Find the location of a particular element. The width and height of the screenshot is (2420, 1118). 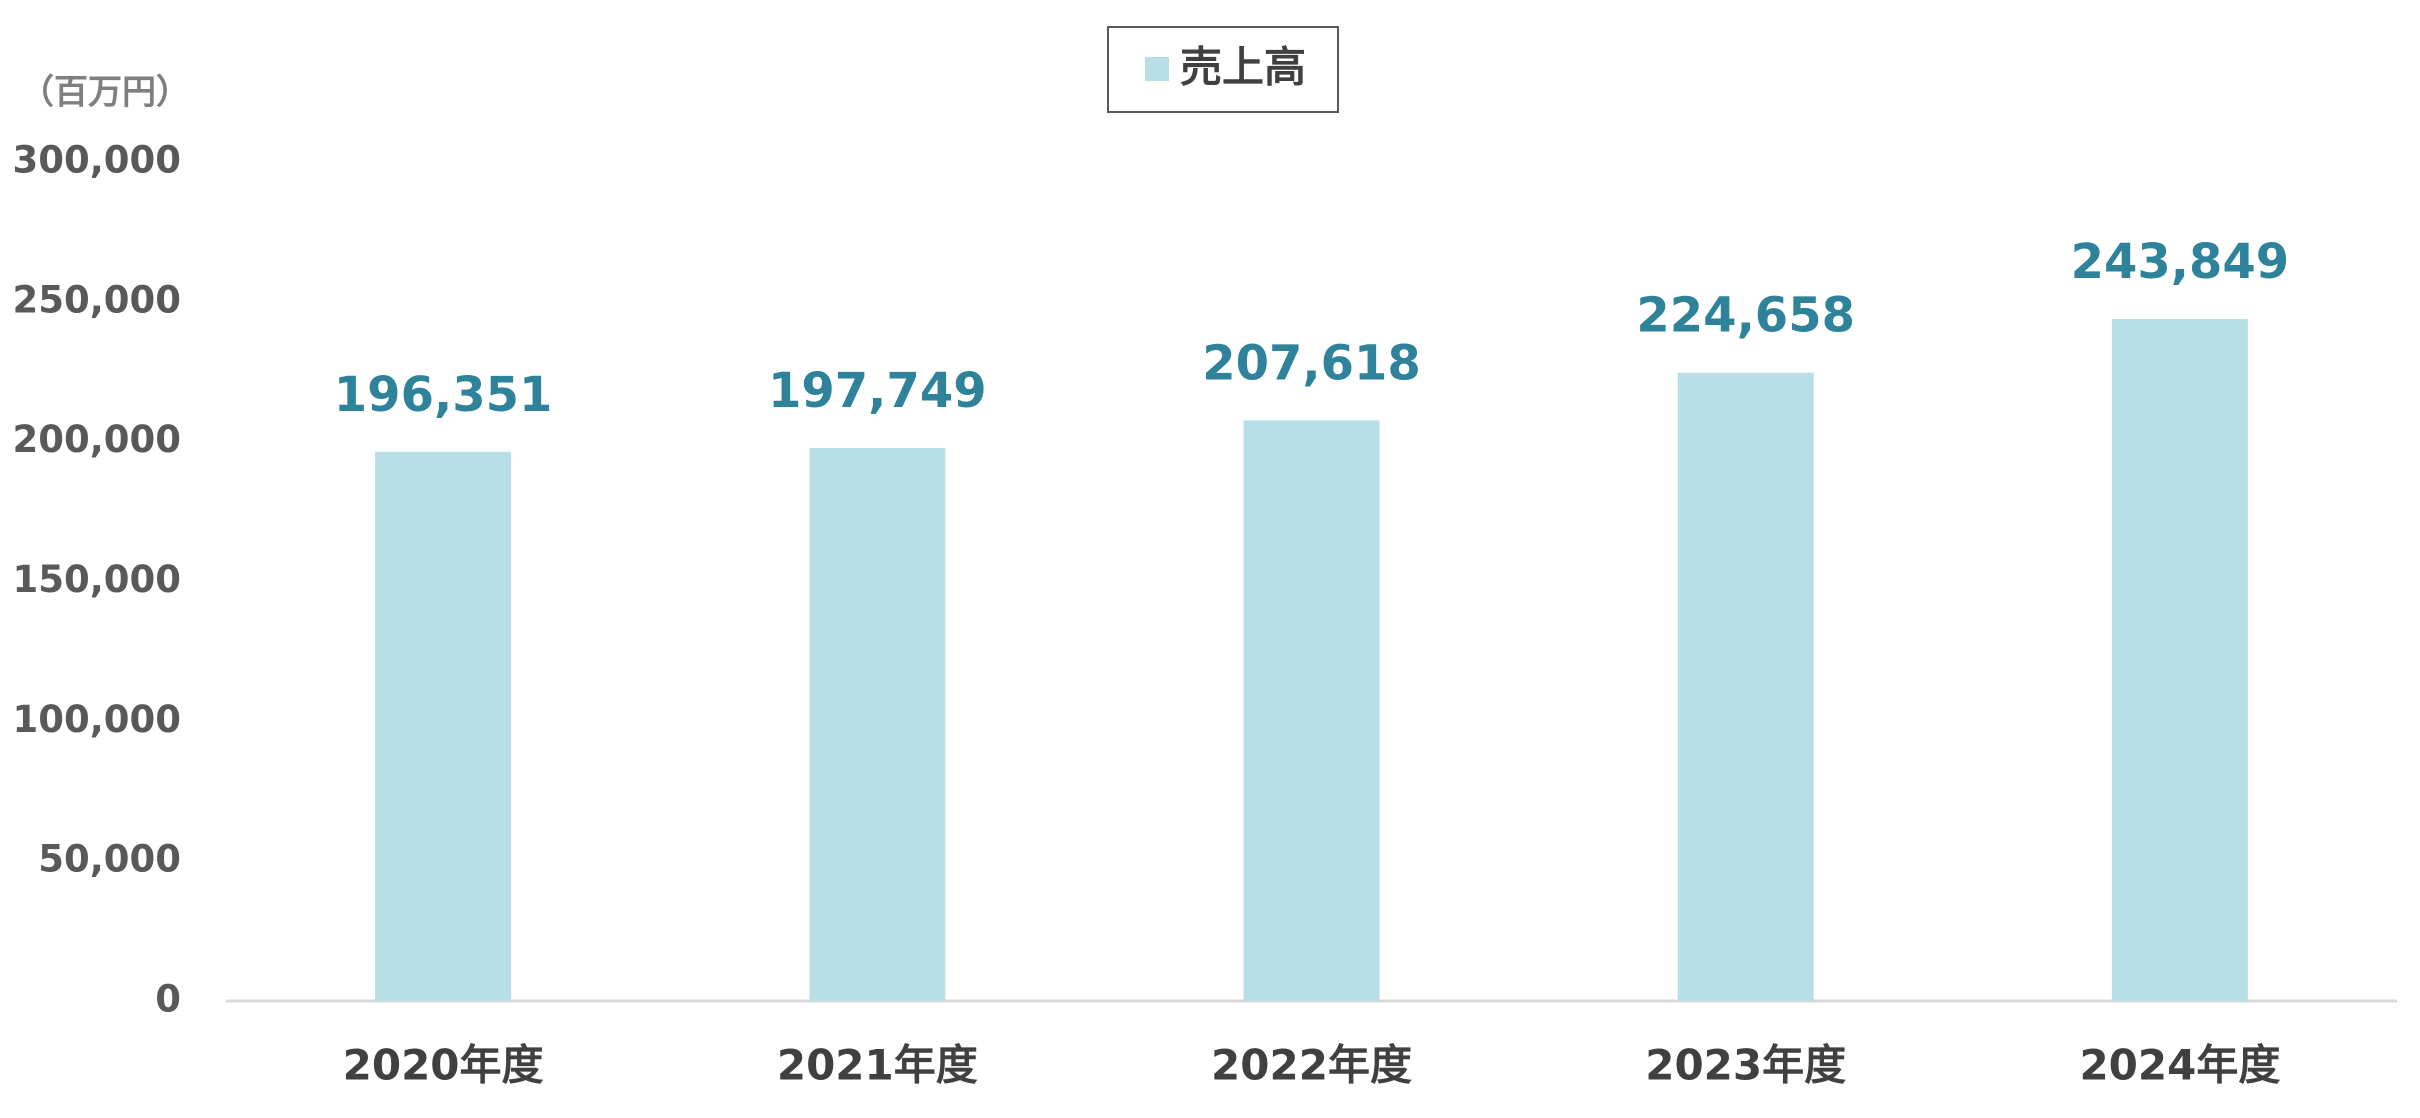

y-tick-label: 100,000 is located at coordinates (96, 719).